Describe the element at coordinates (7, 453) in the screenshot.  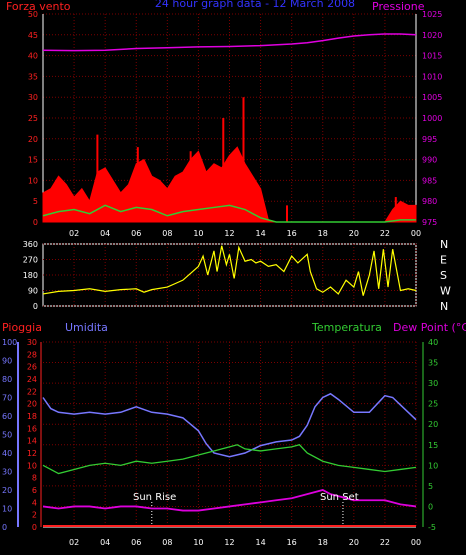
I see `humidity-axis-tick-label: 40` at that location.